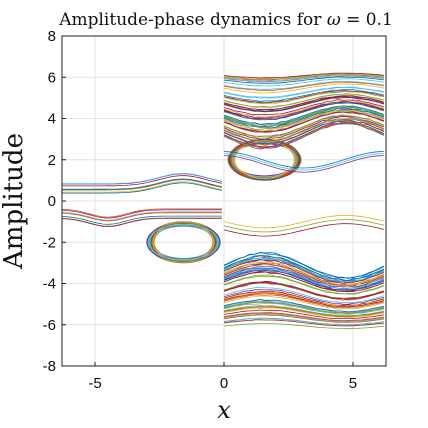  I want to click on y-tick-label: 0, so click(52, 201).